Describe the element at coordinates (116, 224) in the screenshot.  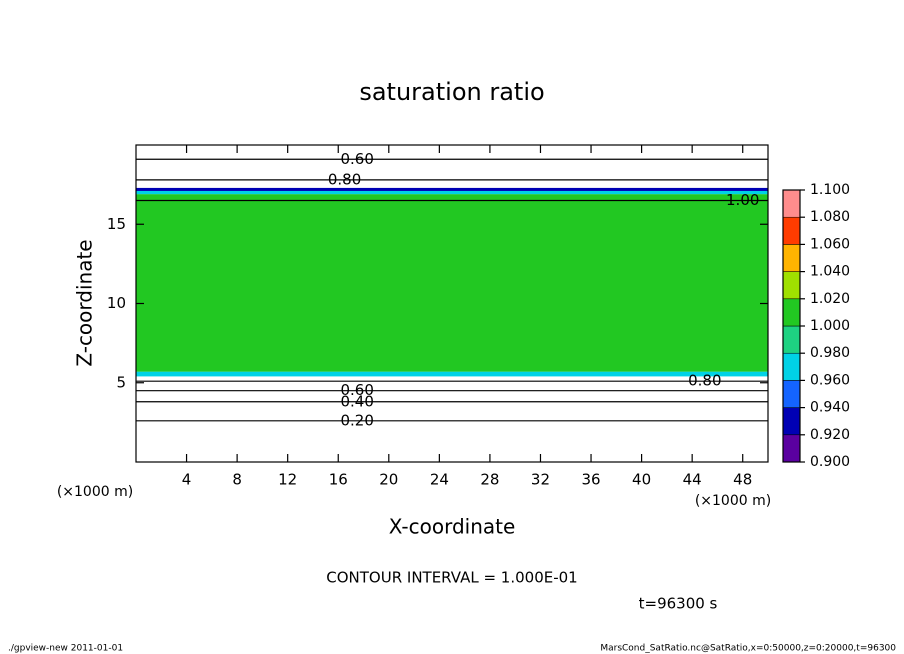
I see `y-tick-label: 15` at that location.